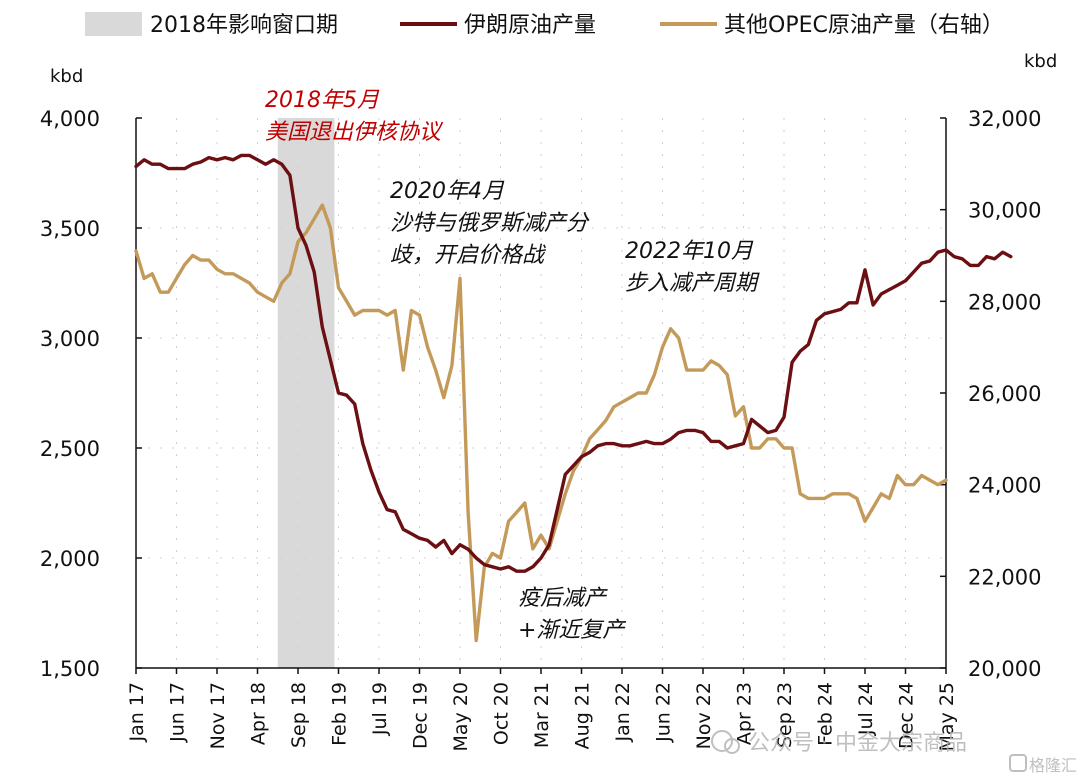 The image size is (1080, 783). Describe the element at coordinates (1004, 119) in the screenshot. I see `right-tick-label: 32,000` at that location.